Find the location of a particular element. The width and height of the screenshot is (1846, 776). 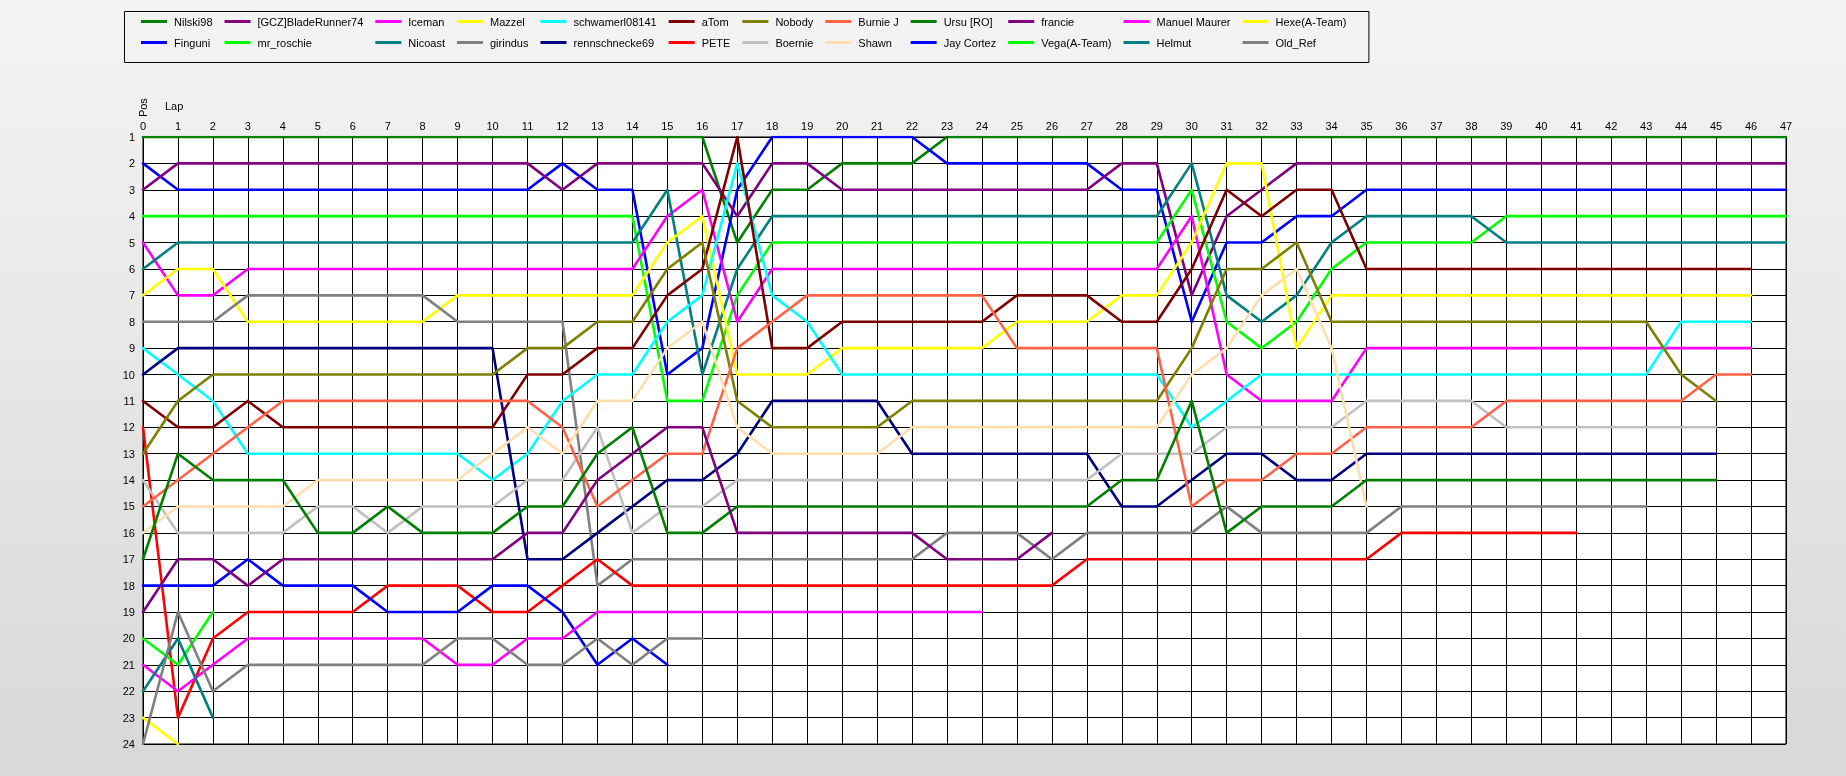

x-tick-label: 25 is located at coordinates (1017, 125).